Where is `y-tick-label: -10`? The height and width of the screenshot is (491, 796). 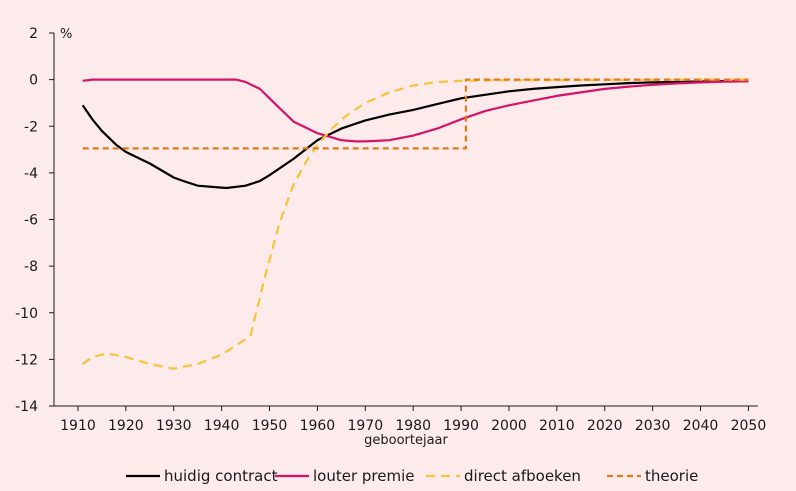
y-tick-label: -10 is located at coordinates (26, 314).